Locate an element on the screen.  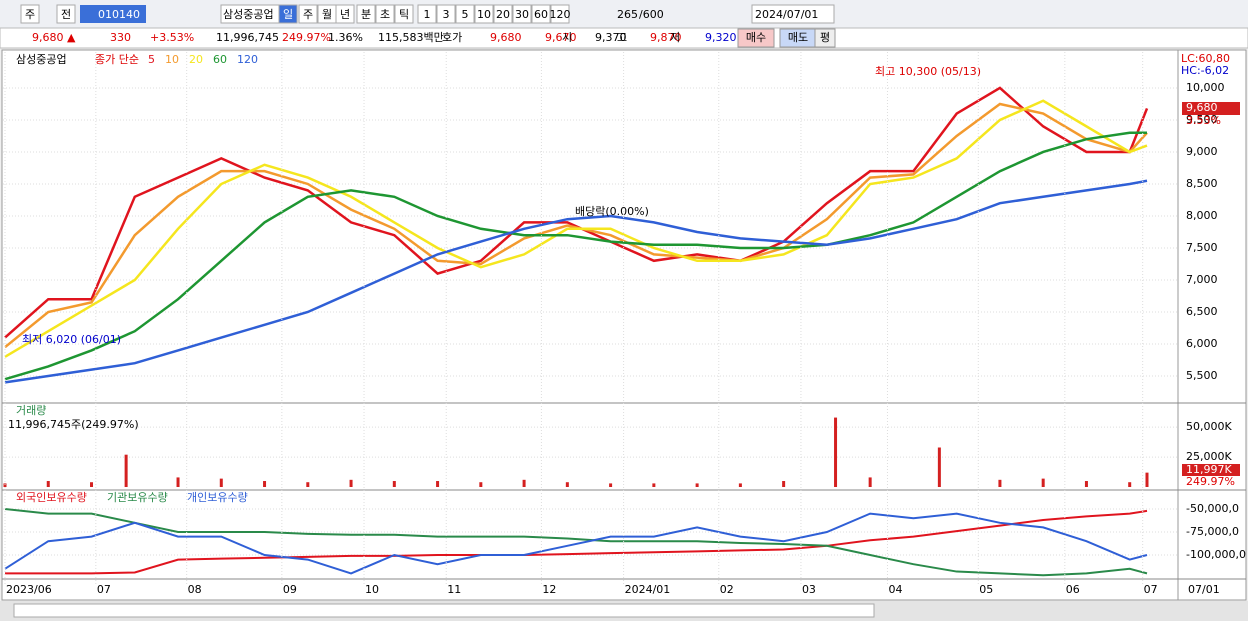
code-input is located at coordinates (113, 14).